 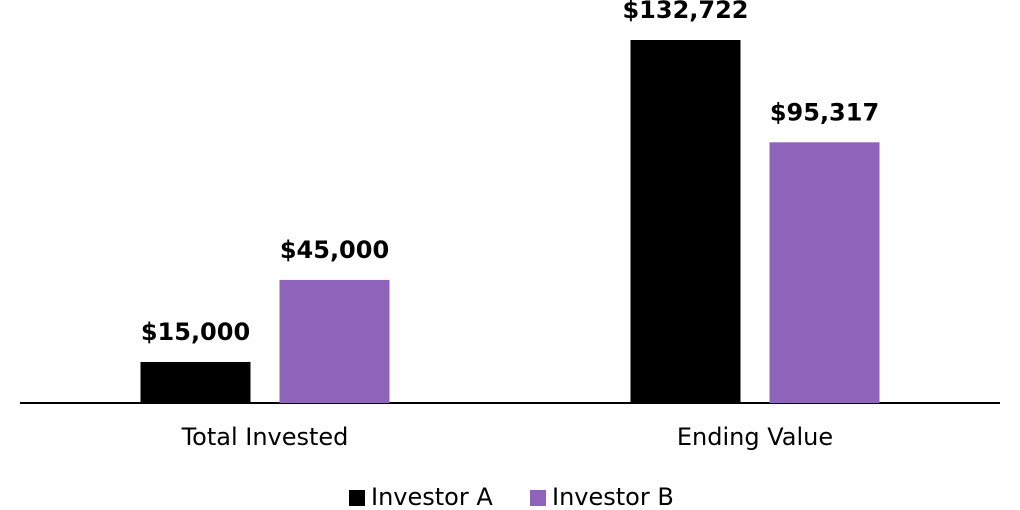 What do you see at coordinates (334, 250) in the screenshot?
I see `value-label: $45,000` at bounding box center [334, 250].